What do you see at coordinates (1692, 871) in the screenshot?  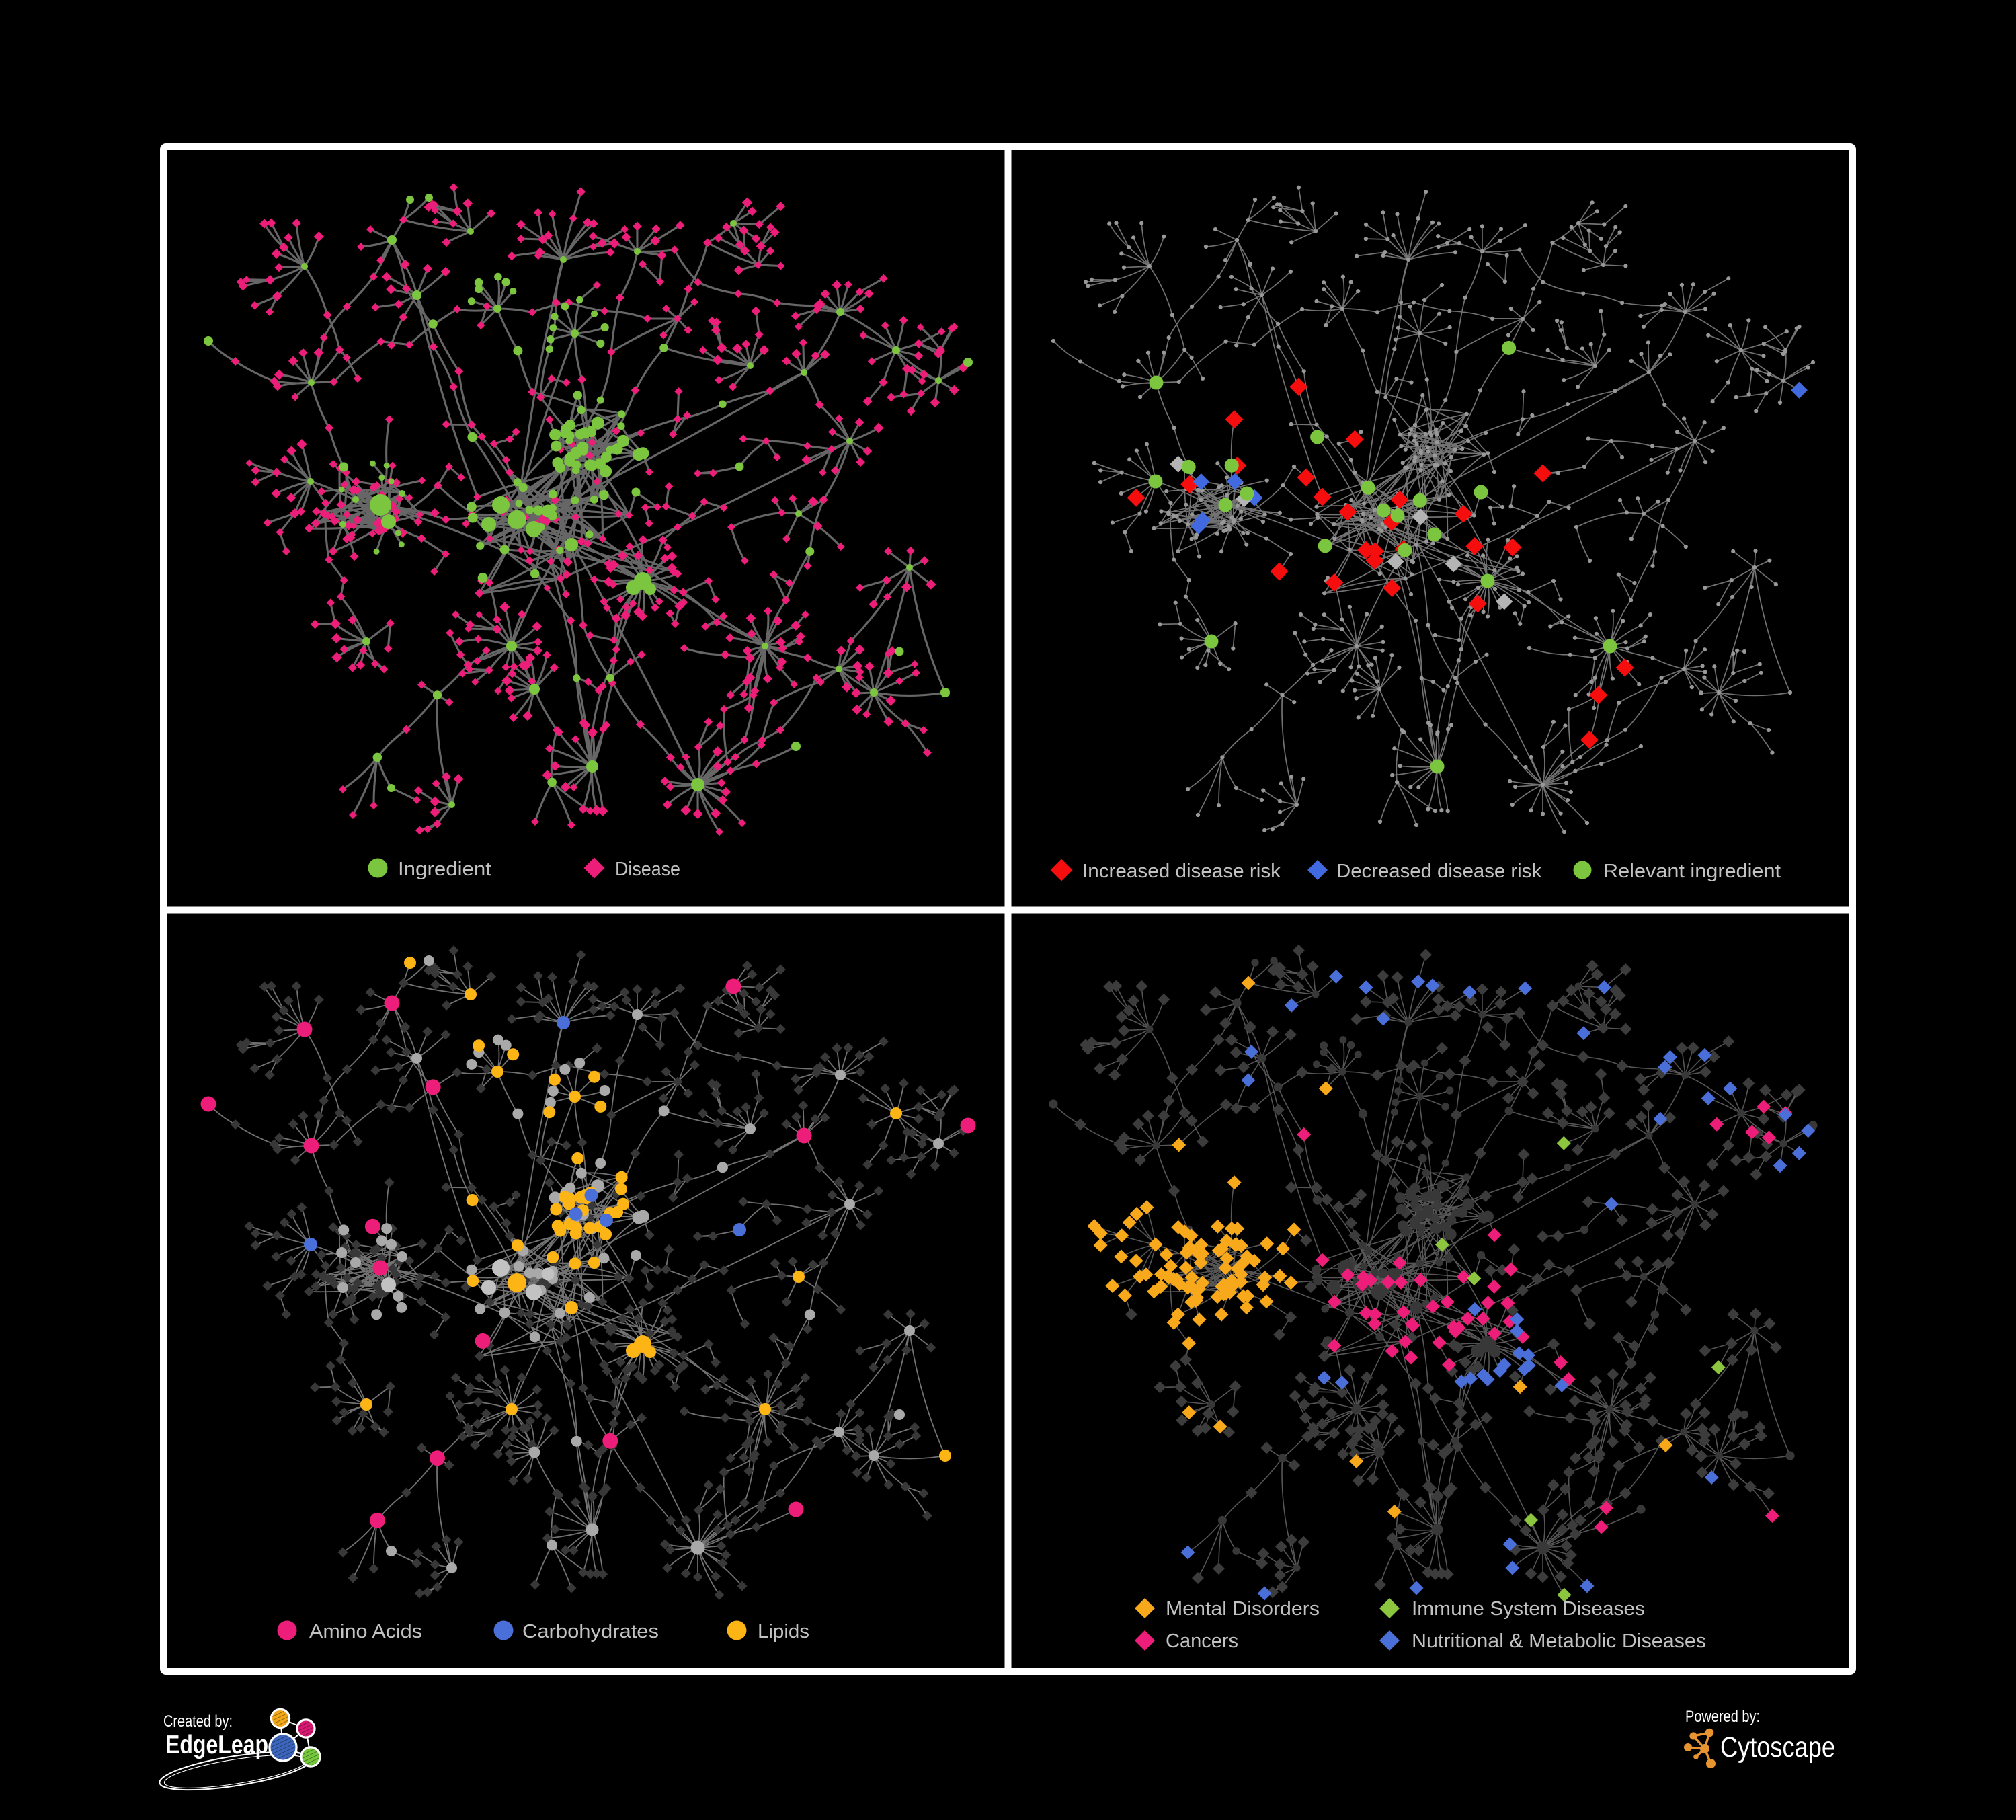 I see `svg-text: Relevant ingredient` at bounding box center [1692, 871].